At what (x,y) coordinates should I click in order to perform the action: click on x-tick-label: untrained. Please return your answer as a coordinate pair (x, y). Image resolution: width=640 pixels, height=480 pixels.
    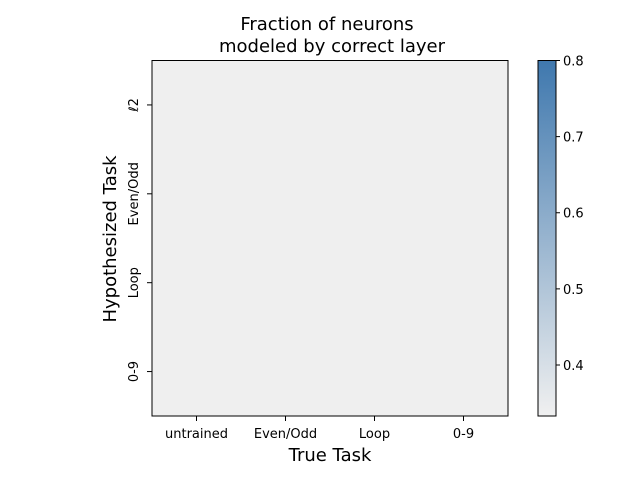
    Looking at the image, I should click on (196, 434).